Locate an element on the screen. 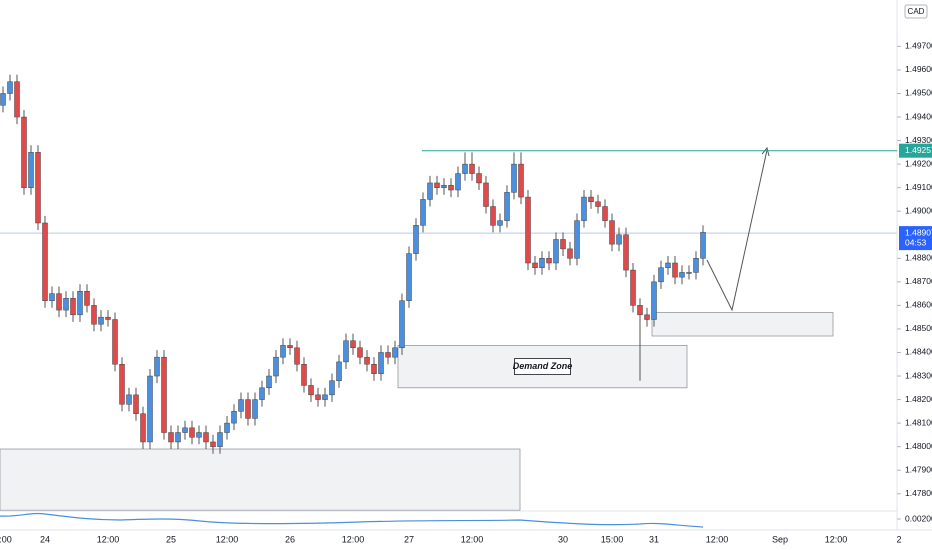  projection-arrow is located at coordinates (737, 230).